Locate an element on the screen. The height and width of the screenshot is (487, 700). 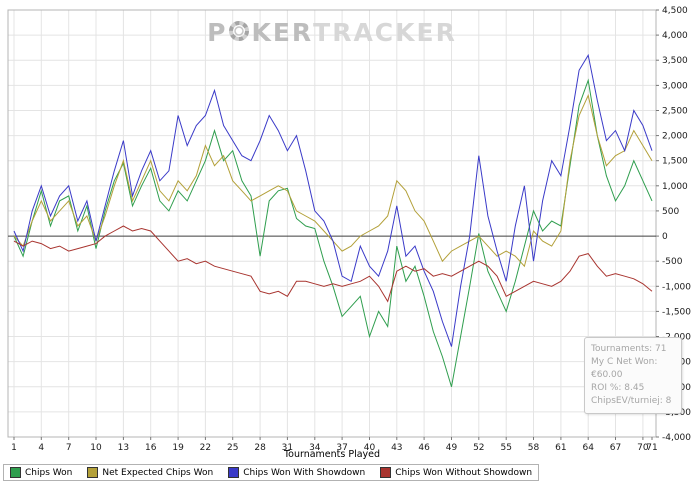
svg-text: -4,000 is located at coordinates (676, 438).